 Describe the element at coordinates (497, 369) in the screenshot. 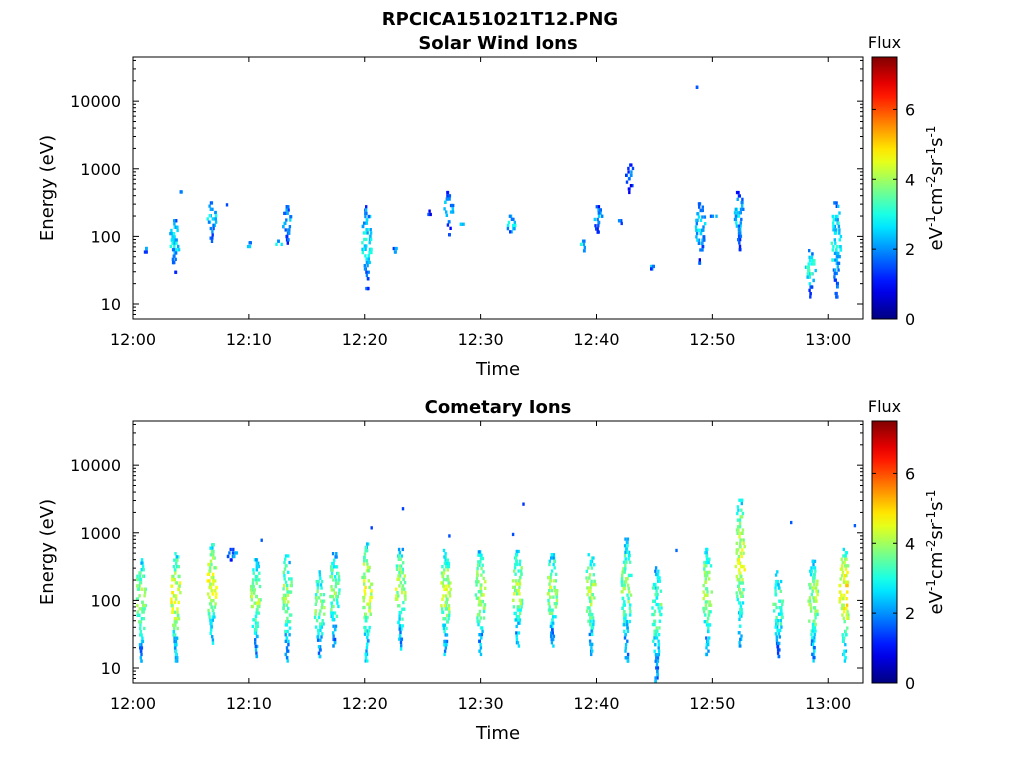

I see `solar-wind-x-axis-label: Time` at that location.